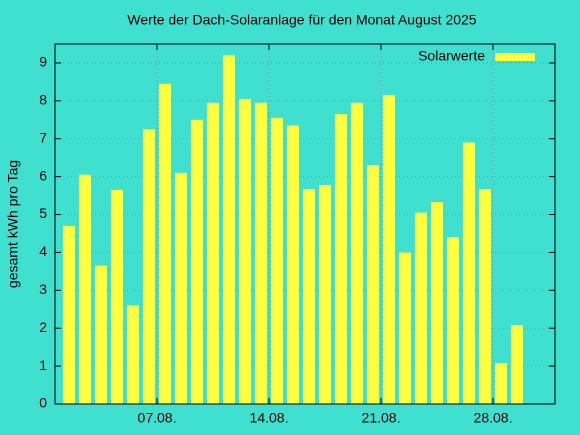 The height and width of the screenshot is (435, 580). Describe the element at coordinates (515, 57) in the screenshot. I see `legend-swatch` at that location.